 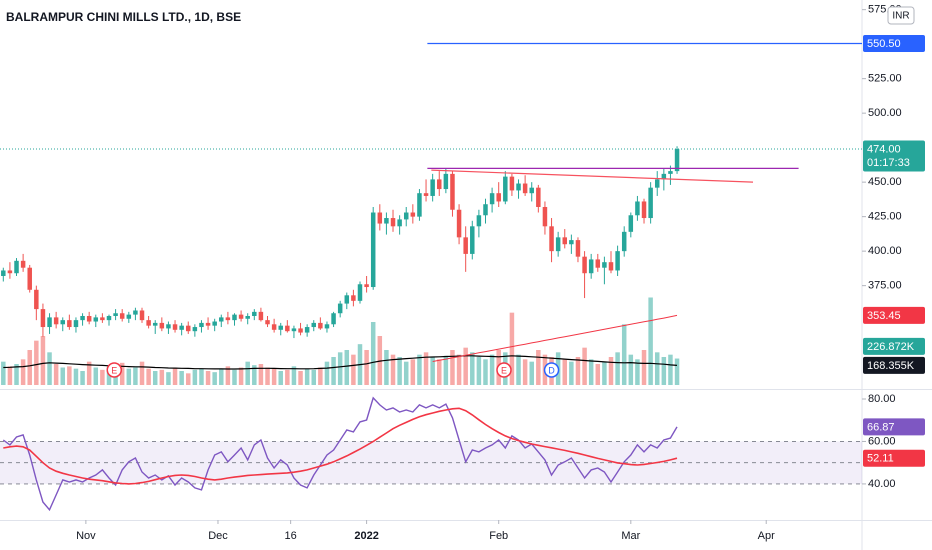 I want to click on value-badge-label: 550.50, so click(x=884, y=44).